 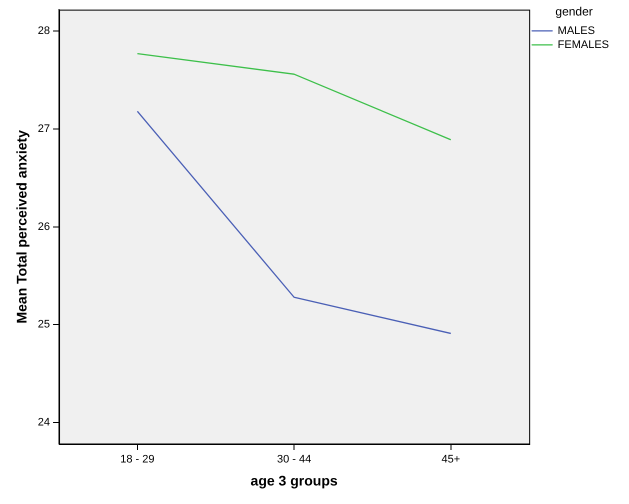 I want to click on legend-label: MALES, so click(x=576, y=30).